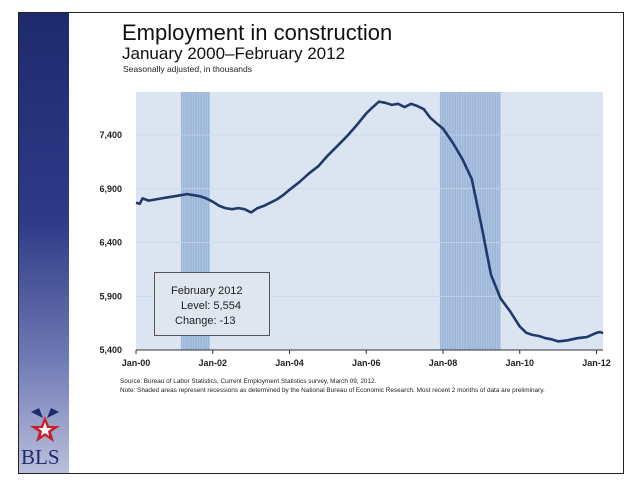  I want to click on y-tick-label: 6,900, so click(110, 189).